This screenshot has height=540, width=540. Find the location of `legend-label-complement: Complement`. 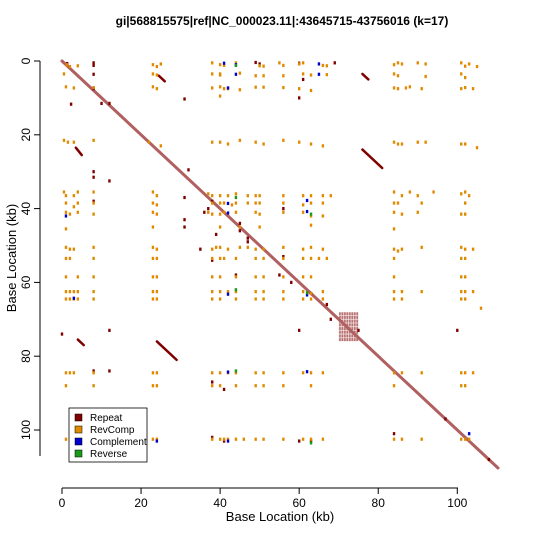

legend-label-complement: Complement is located at coordinates (118, 442).